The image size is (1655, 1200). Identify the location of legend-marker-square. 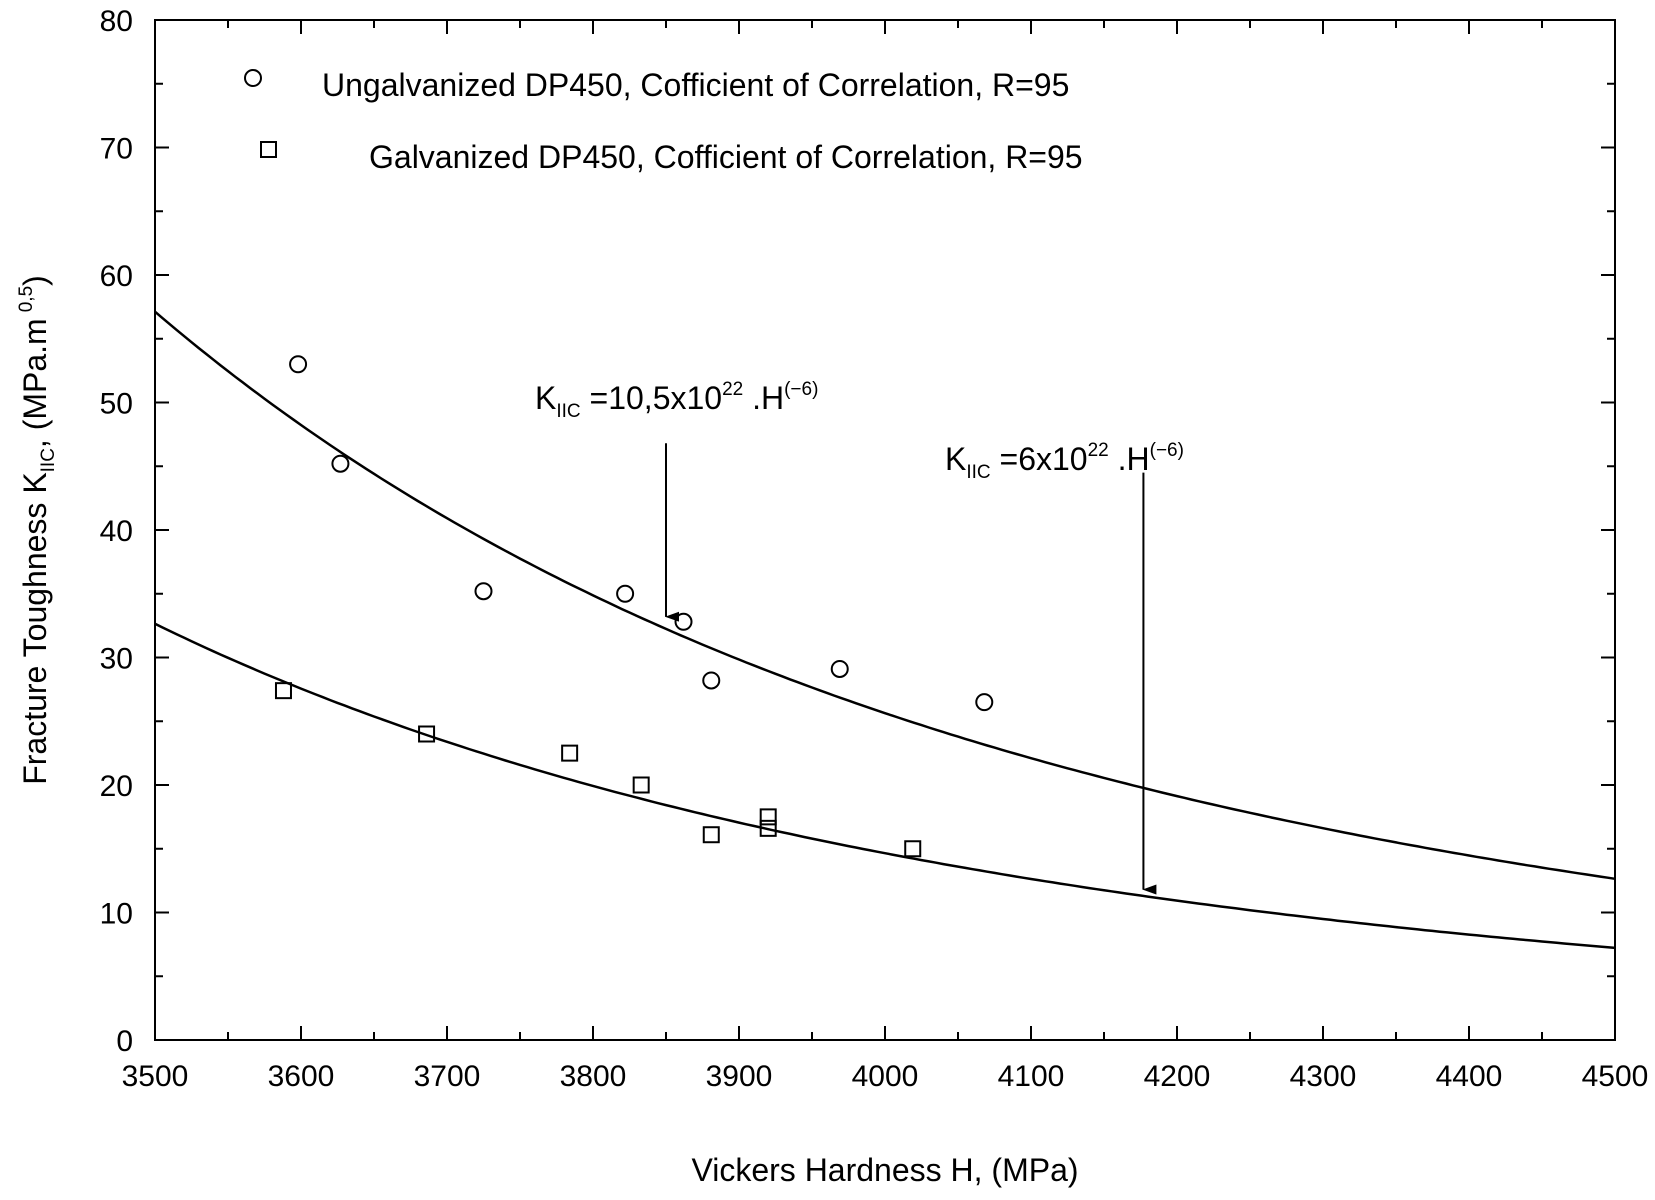
(268, 149).